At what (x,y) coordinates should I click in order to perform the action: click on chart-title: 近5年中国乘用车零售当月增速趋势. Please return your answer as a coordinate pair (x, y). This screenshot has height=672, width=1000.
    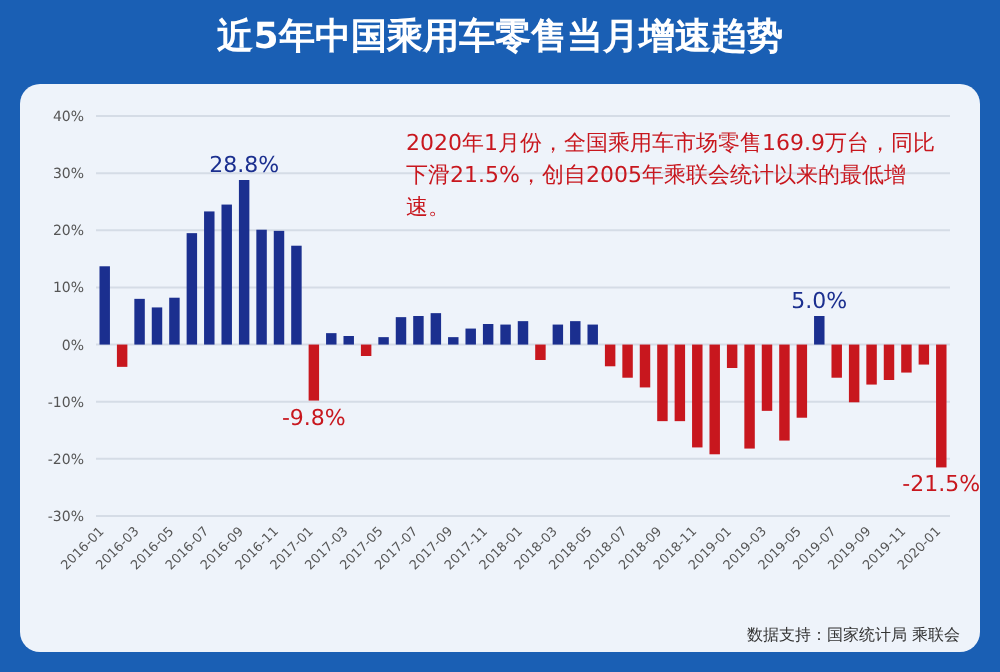
    Looking at the image, I should click on (500, 37).